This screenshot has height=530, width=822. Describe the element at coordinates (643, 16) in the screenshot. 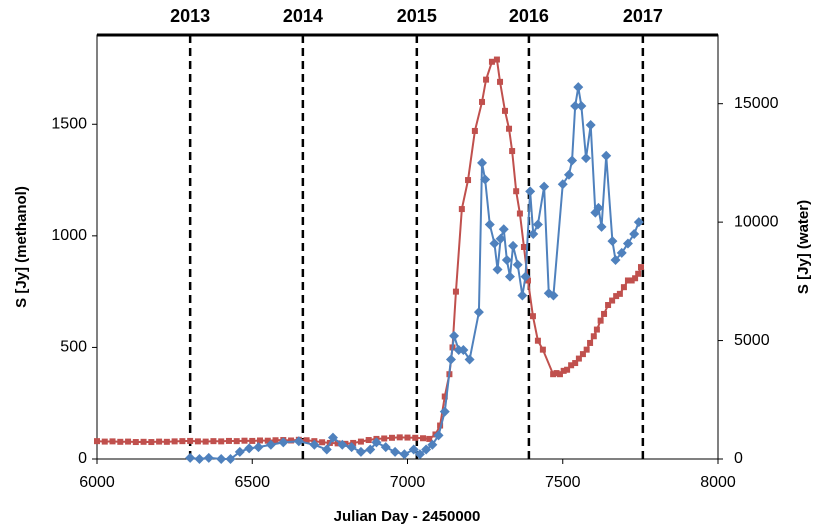

I see `year-label: 2017` at that location.